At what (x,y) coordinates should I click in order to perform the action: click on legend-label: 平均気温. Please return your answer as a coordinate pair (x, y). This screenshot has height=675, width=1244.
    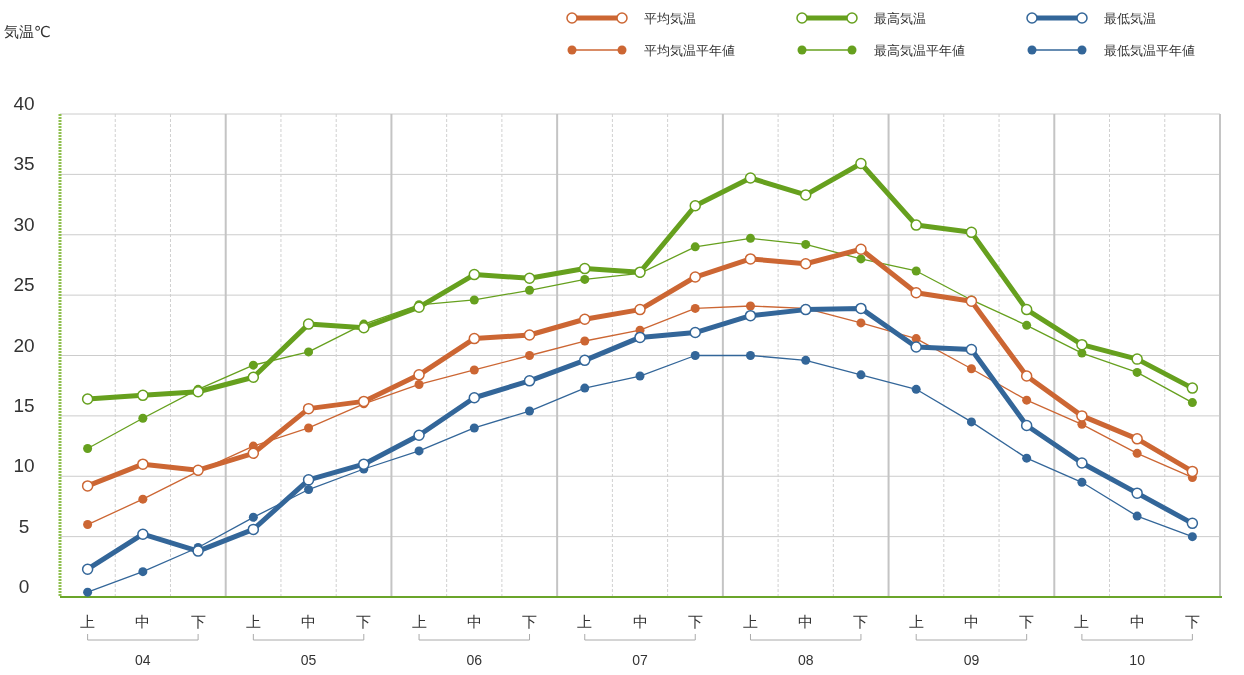
    Looking at the image, I should click on (670, 18).